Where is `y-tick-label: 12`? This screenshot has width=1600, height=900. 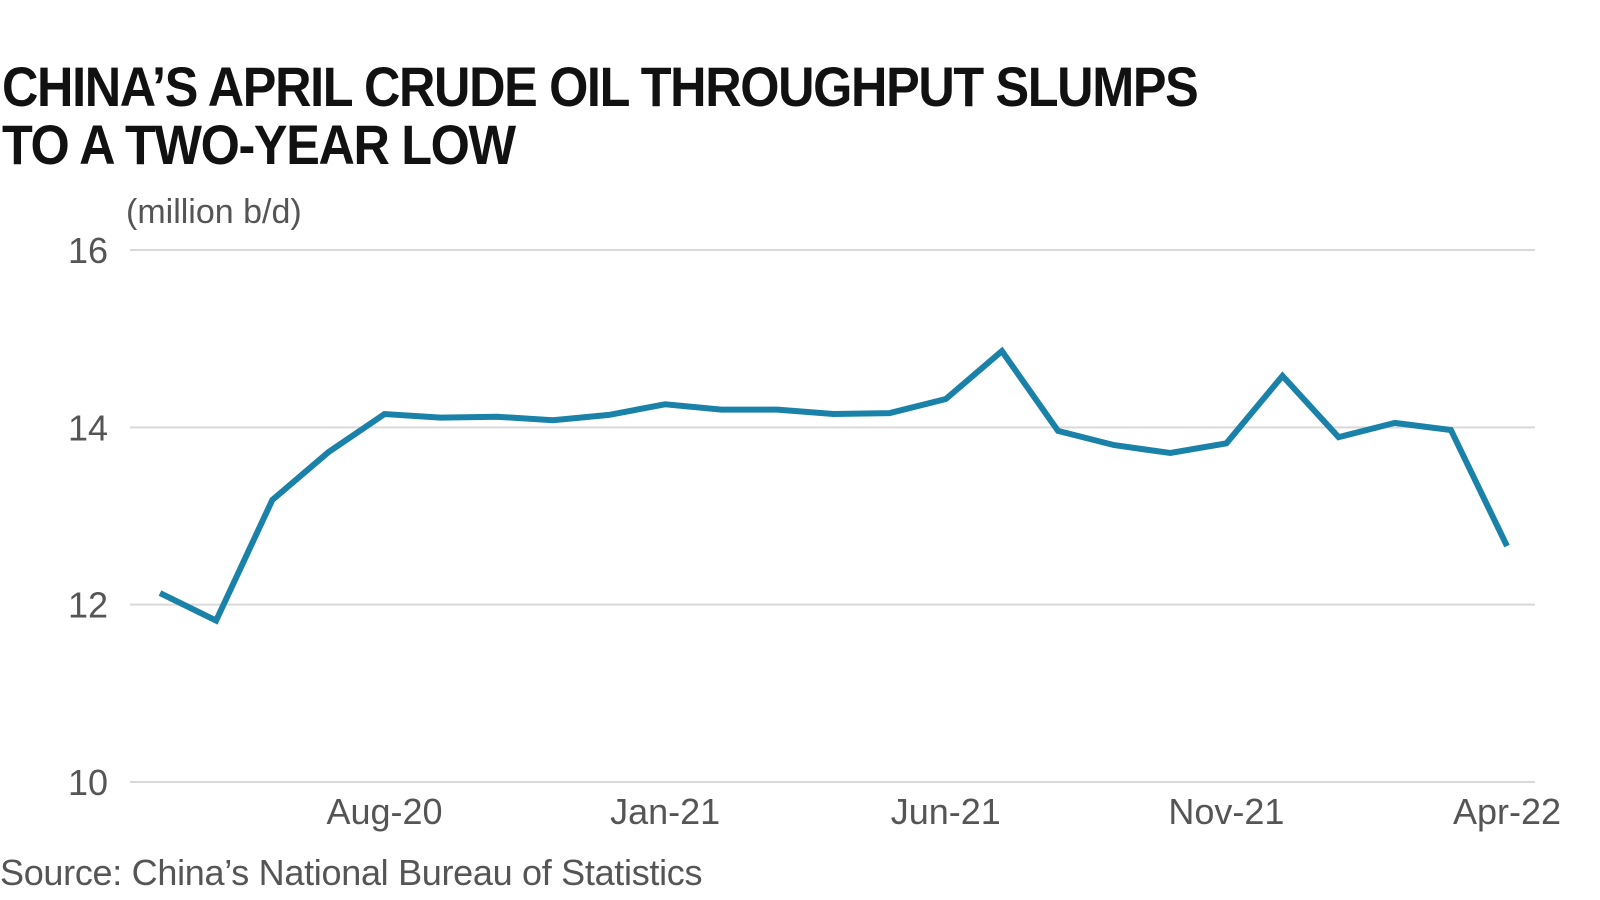 y-tick-label: 12 is located at coordinates (88, 605).